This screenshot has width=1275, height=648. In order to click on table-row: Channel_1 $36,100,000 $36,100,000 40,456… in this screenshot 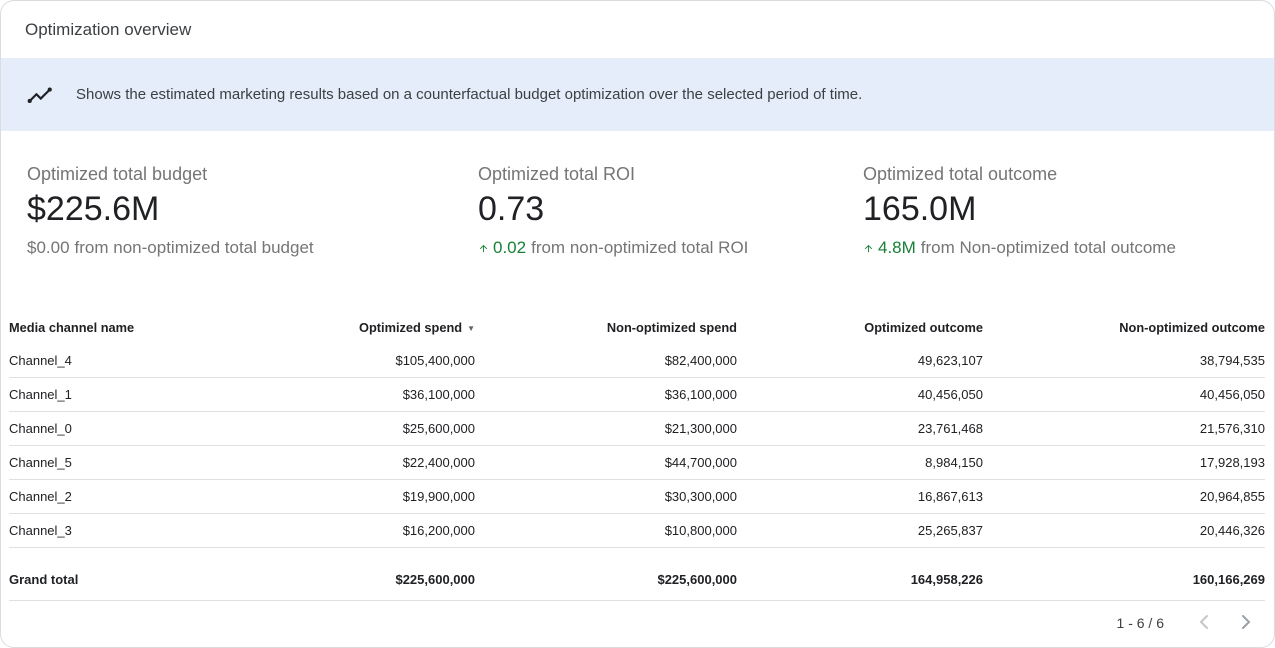, I will do `click(637, 394)`.